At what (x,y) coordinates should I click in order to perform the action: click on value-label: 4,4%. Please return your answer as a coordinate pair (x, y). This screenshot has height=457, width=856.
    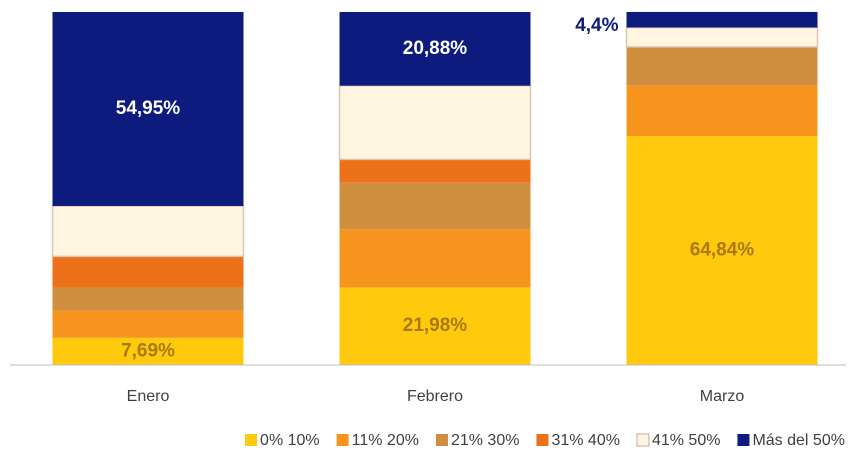
    Looking at the image, I should click on (596, 25).